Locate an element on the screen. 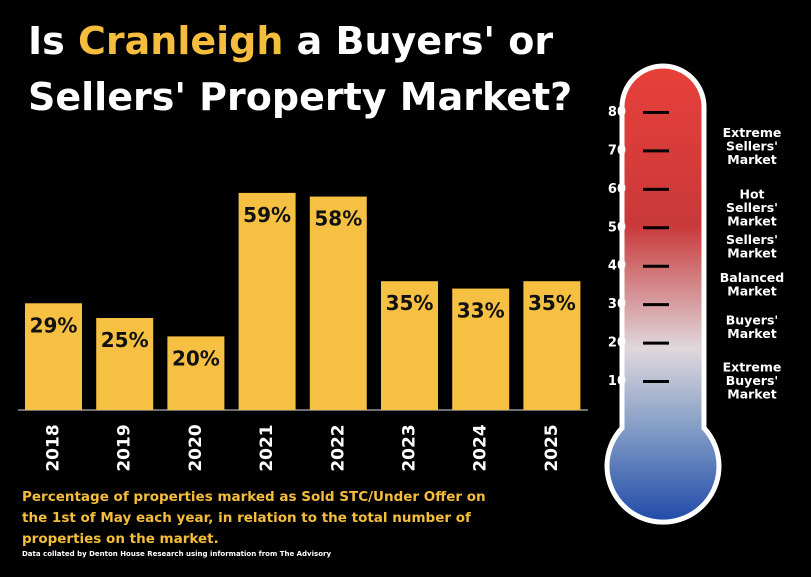  y-tick-label: 50 is located at coordinates (617, 227).